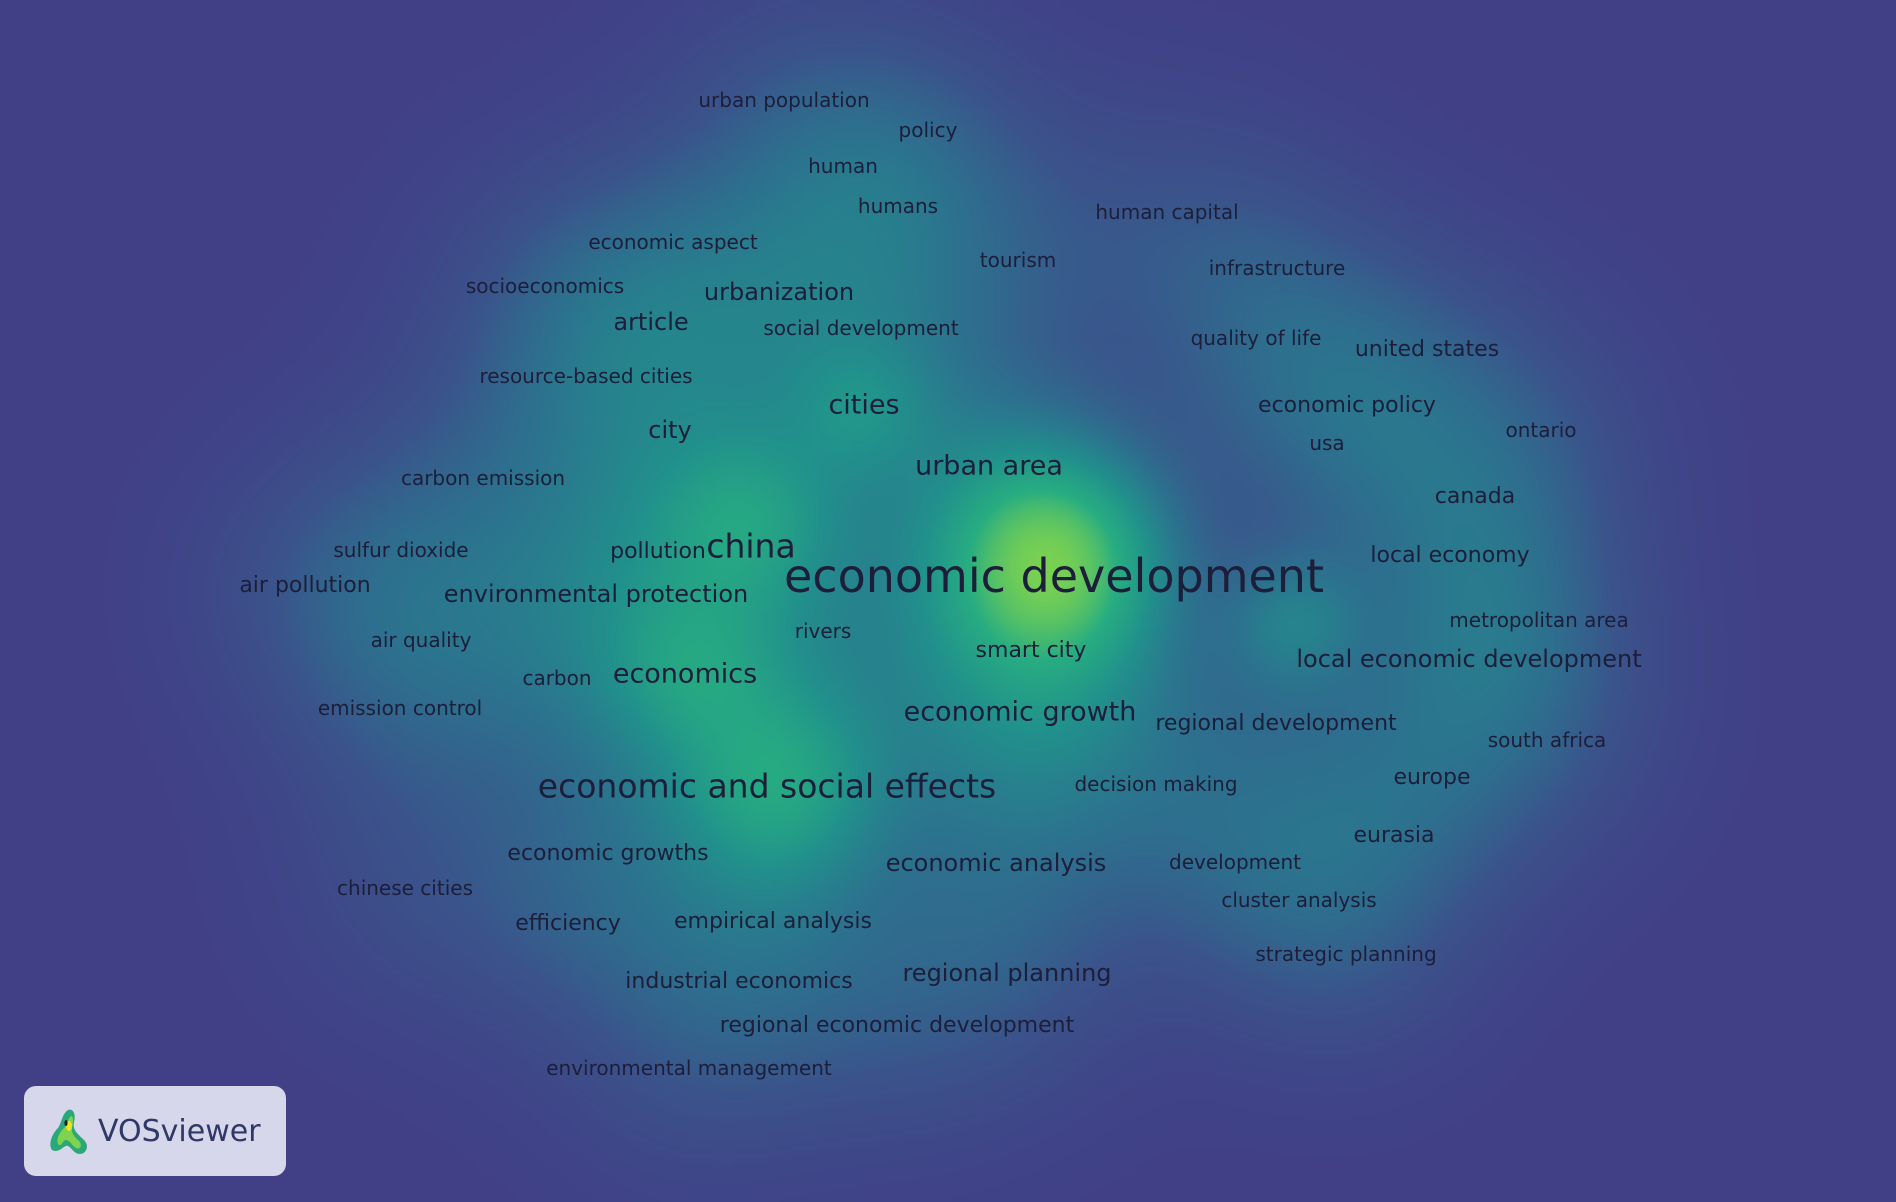 The width and height of the screenshot is (1896, 1202). What do you see at coordinates (1547, 740) in the screenshot?
I see `term-label: south africa` at bounding box center [1547, 740].